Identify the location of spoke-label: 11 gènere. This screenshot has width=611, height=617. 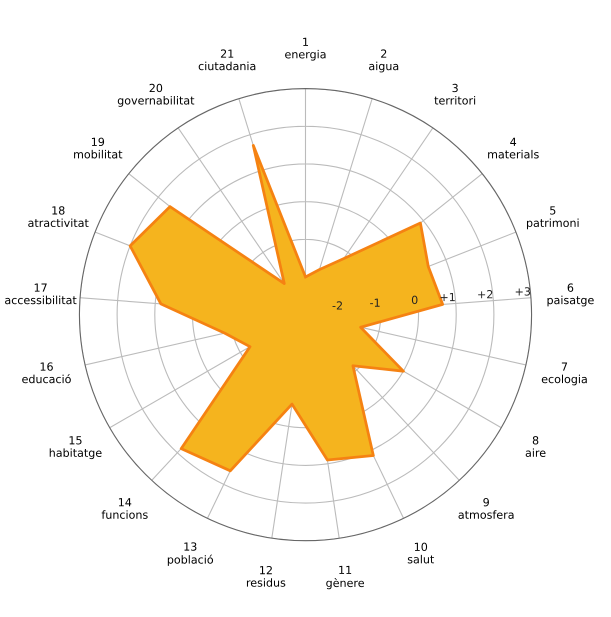
(345, 578).